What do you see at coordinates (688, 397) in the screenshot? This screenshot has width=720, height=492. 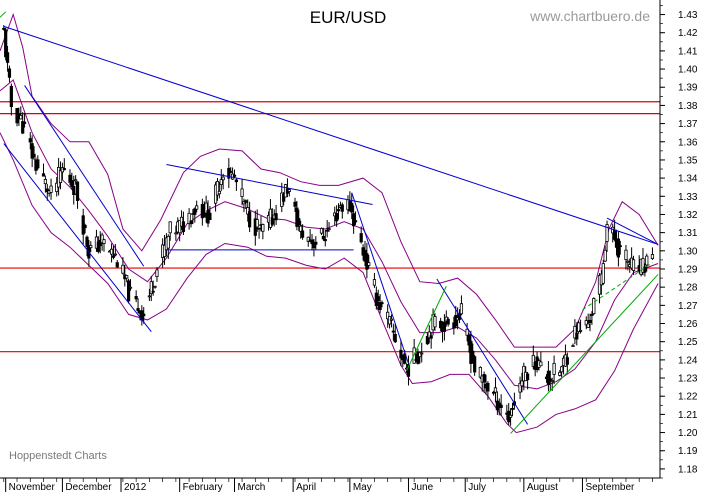 I see `y-tick-label: 1.22` at bounding box center [688, 397].